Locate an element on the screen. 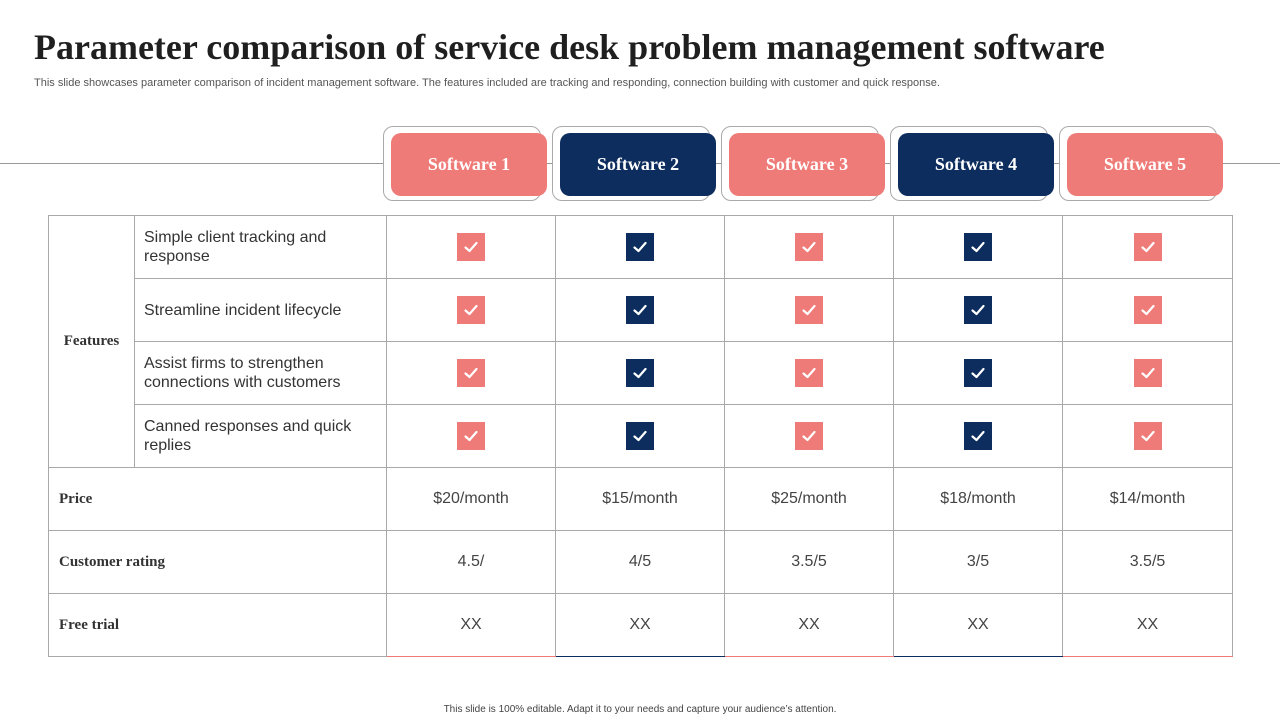 Image resolution: width=1280 pixels, height=720 pixels. price-value: $25/month is located at coordinates (809, 499).